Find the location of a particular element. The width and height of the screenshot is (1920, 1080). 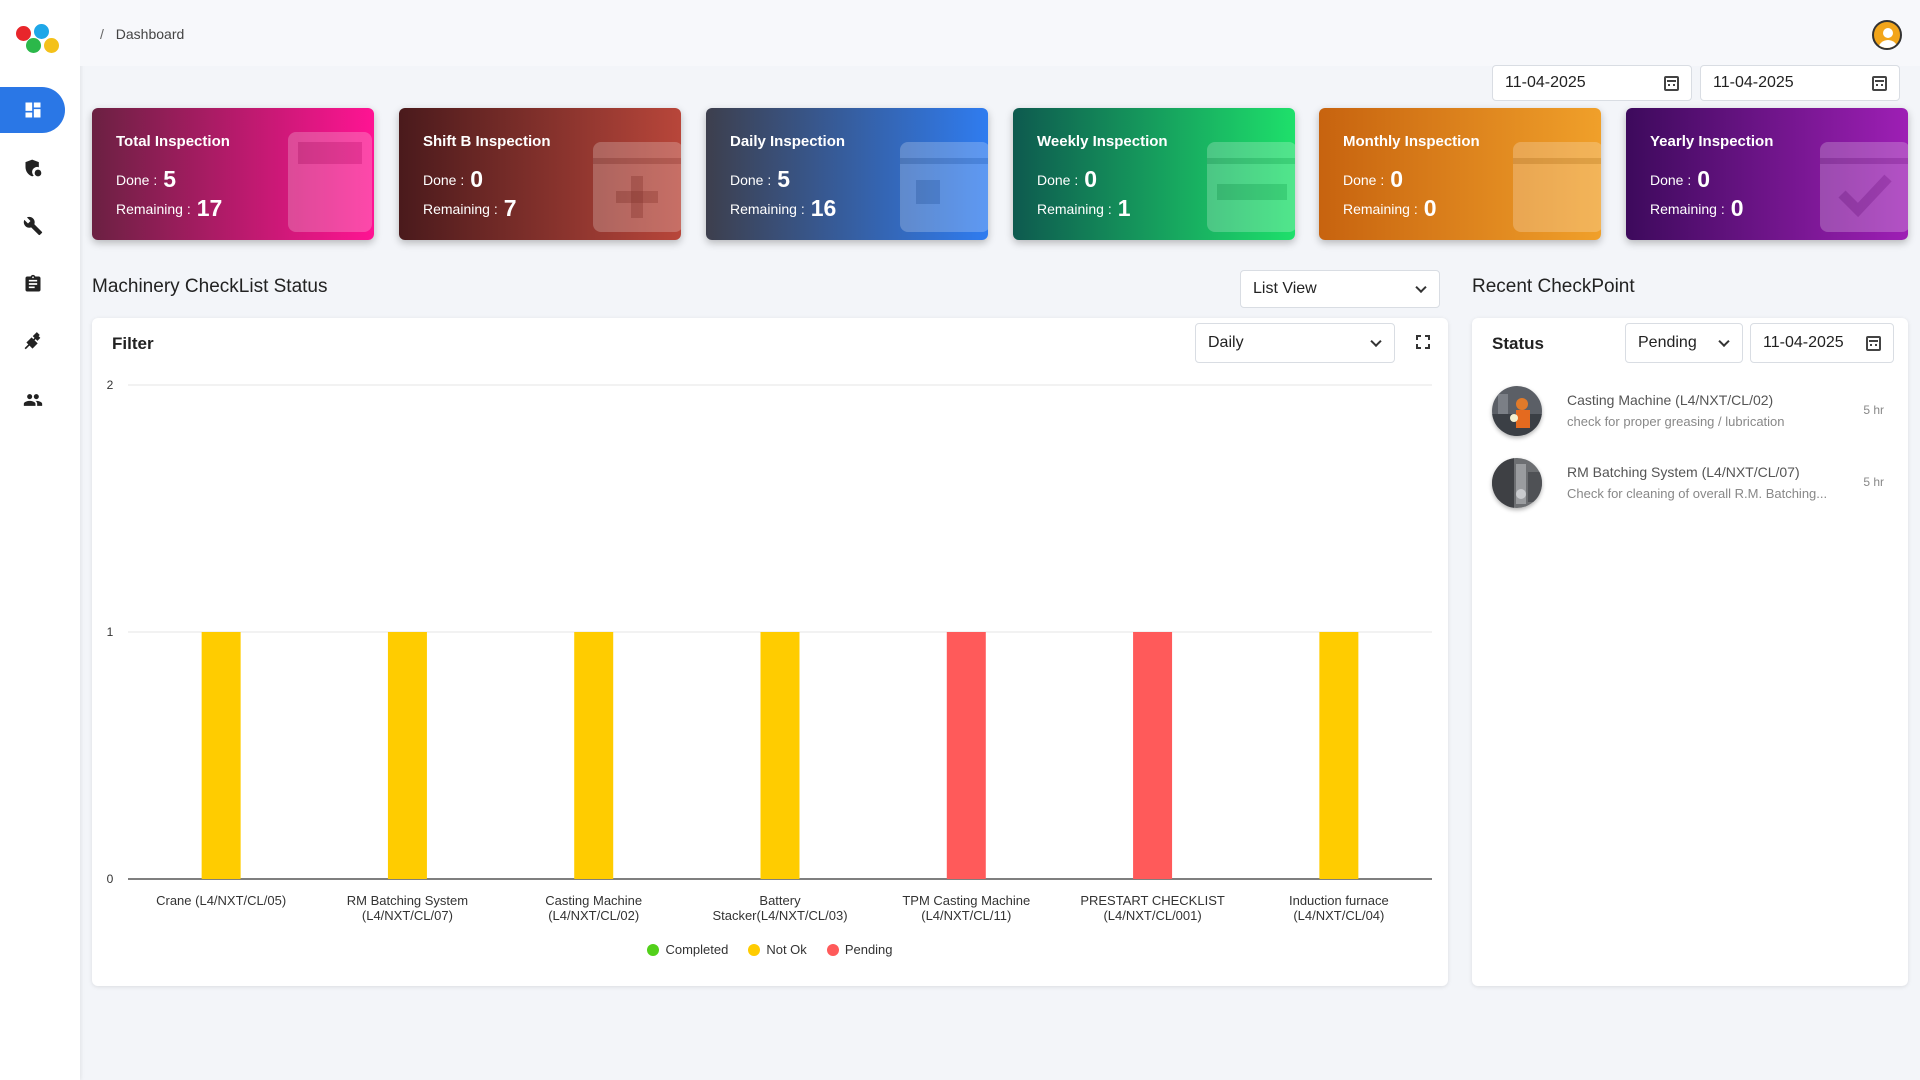

checkpoint-subtitle: check for proper greasing / lubrication is located at coordinates (1676, 421).